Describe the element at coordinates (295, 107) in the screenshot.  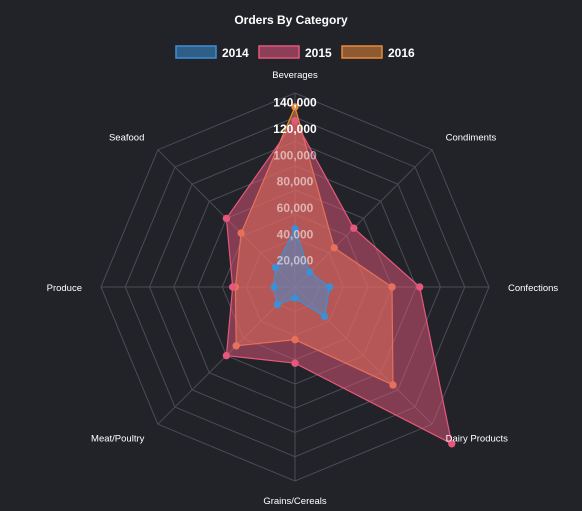
I see `data-point-2016` at that location.